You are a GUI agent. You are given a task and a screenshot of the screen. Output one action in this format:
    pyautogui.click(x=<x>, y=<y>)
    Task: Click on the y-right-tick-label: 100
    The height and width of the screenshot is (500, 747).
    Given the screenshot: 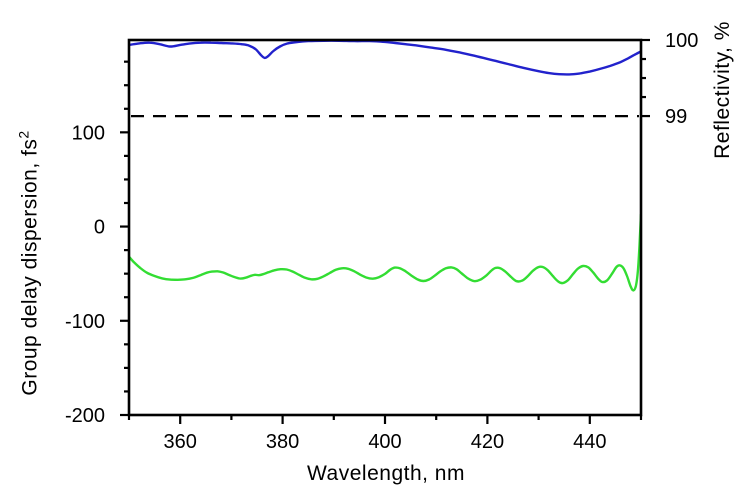 What is the action you would take?
    pyautogui.click(x=681, y=41)
    